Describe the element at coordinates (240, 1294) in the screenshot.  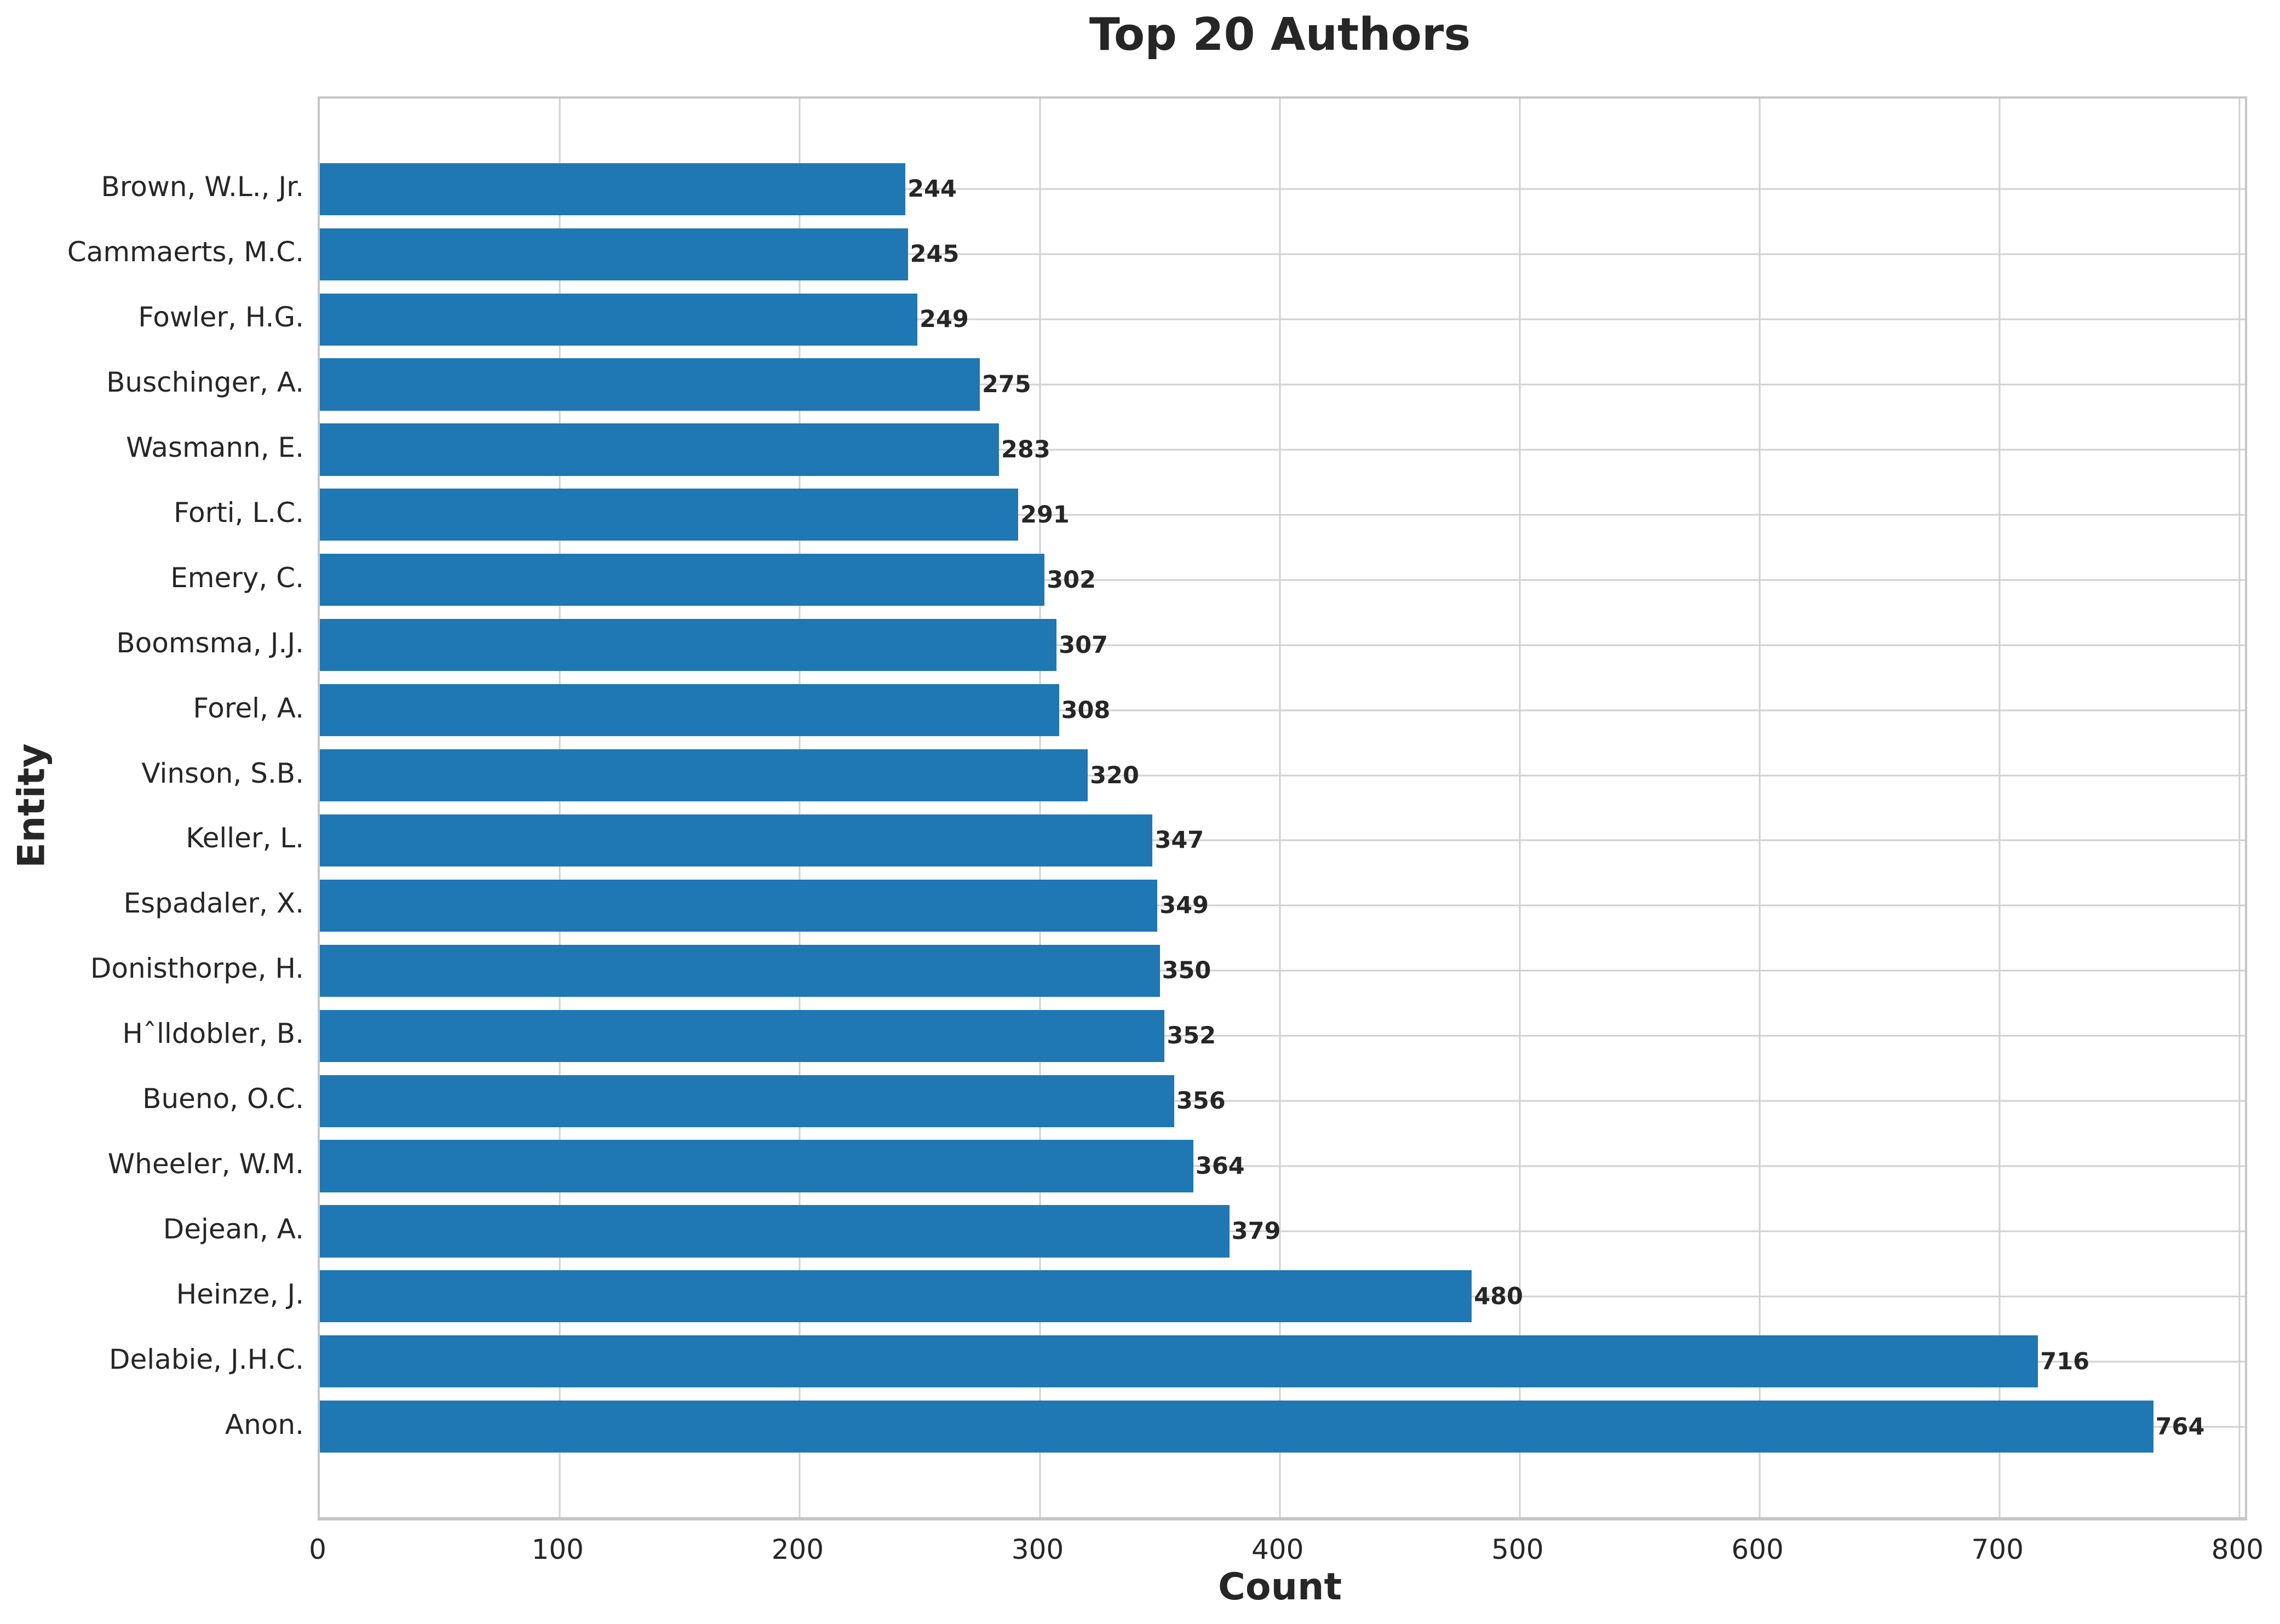
I see `y-tick-label: Heinze, J.` at that location.